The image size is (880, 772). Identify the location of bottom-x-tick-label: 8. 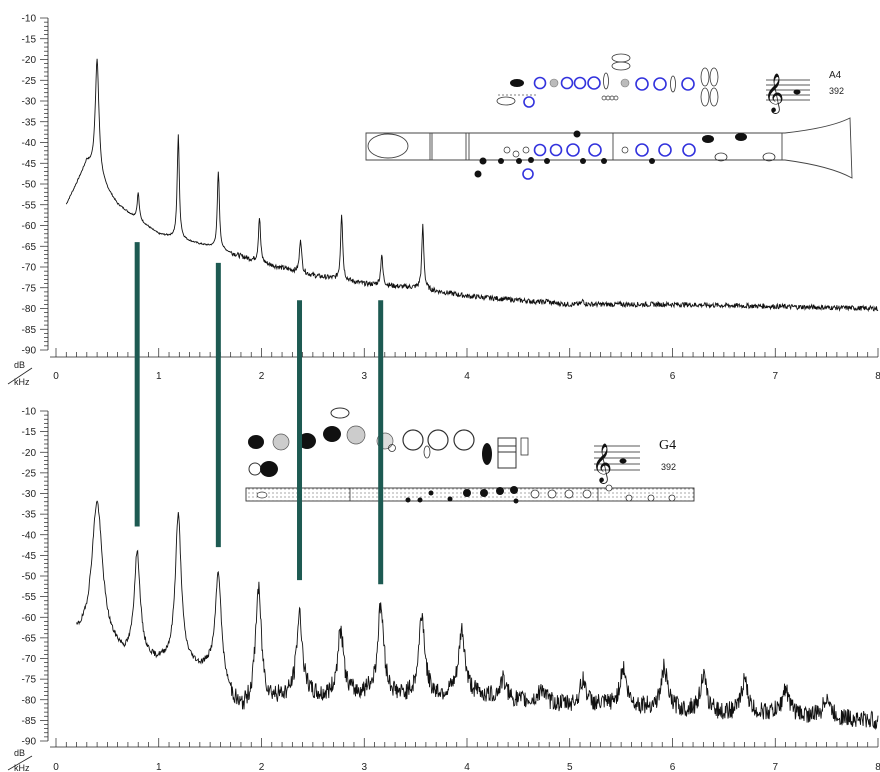
(877, 767).